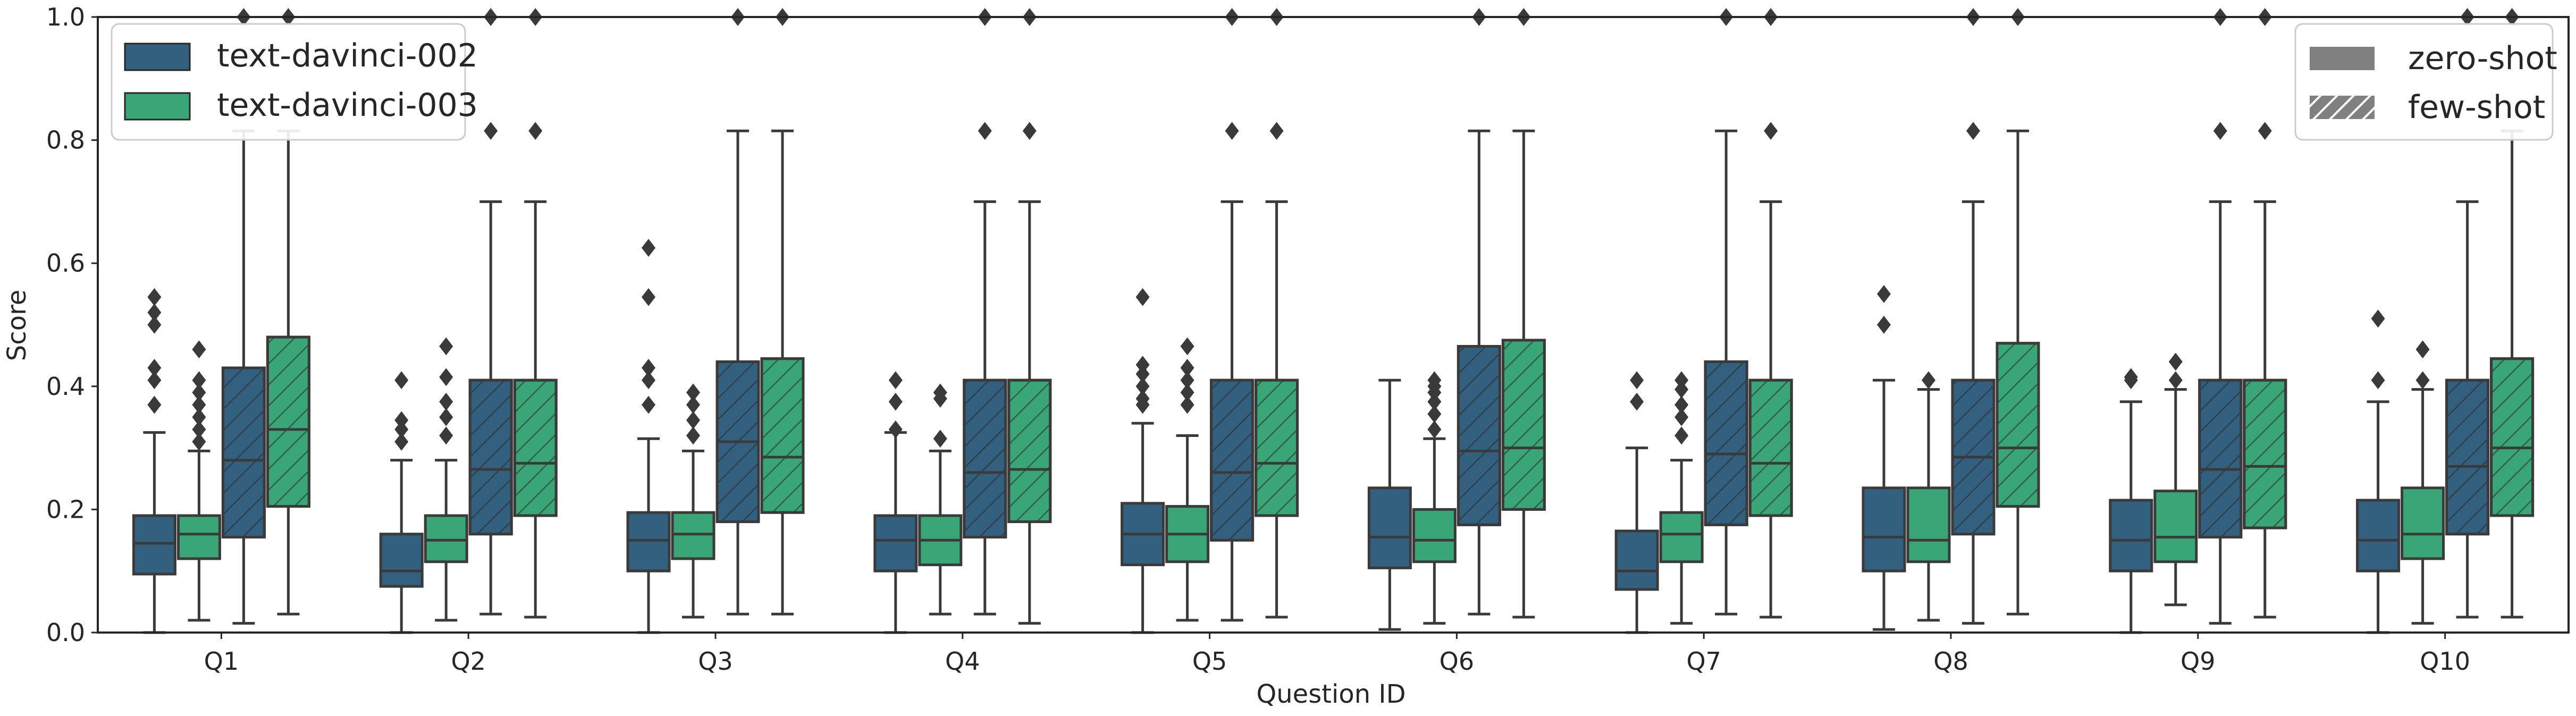 The height and width of the screenshot is (716, 2576). Describe the element at coordinates (2131, 501) in the screenshot. I see `box-text-davinci-002-zero-shot-Q9` at that location.